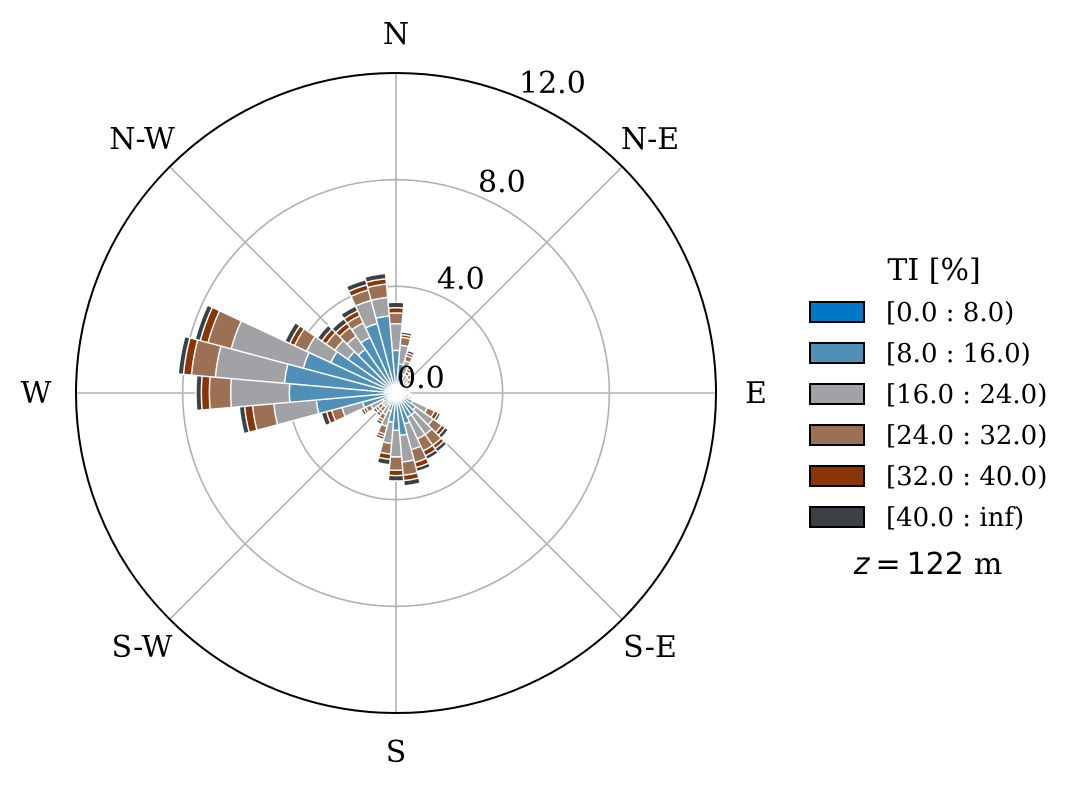  I want to click on radial-tick-labels: 0.0 4.0 8.0 12.0, so click(491, 231).